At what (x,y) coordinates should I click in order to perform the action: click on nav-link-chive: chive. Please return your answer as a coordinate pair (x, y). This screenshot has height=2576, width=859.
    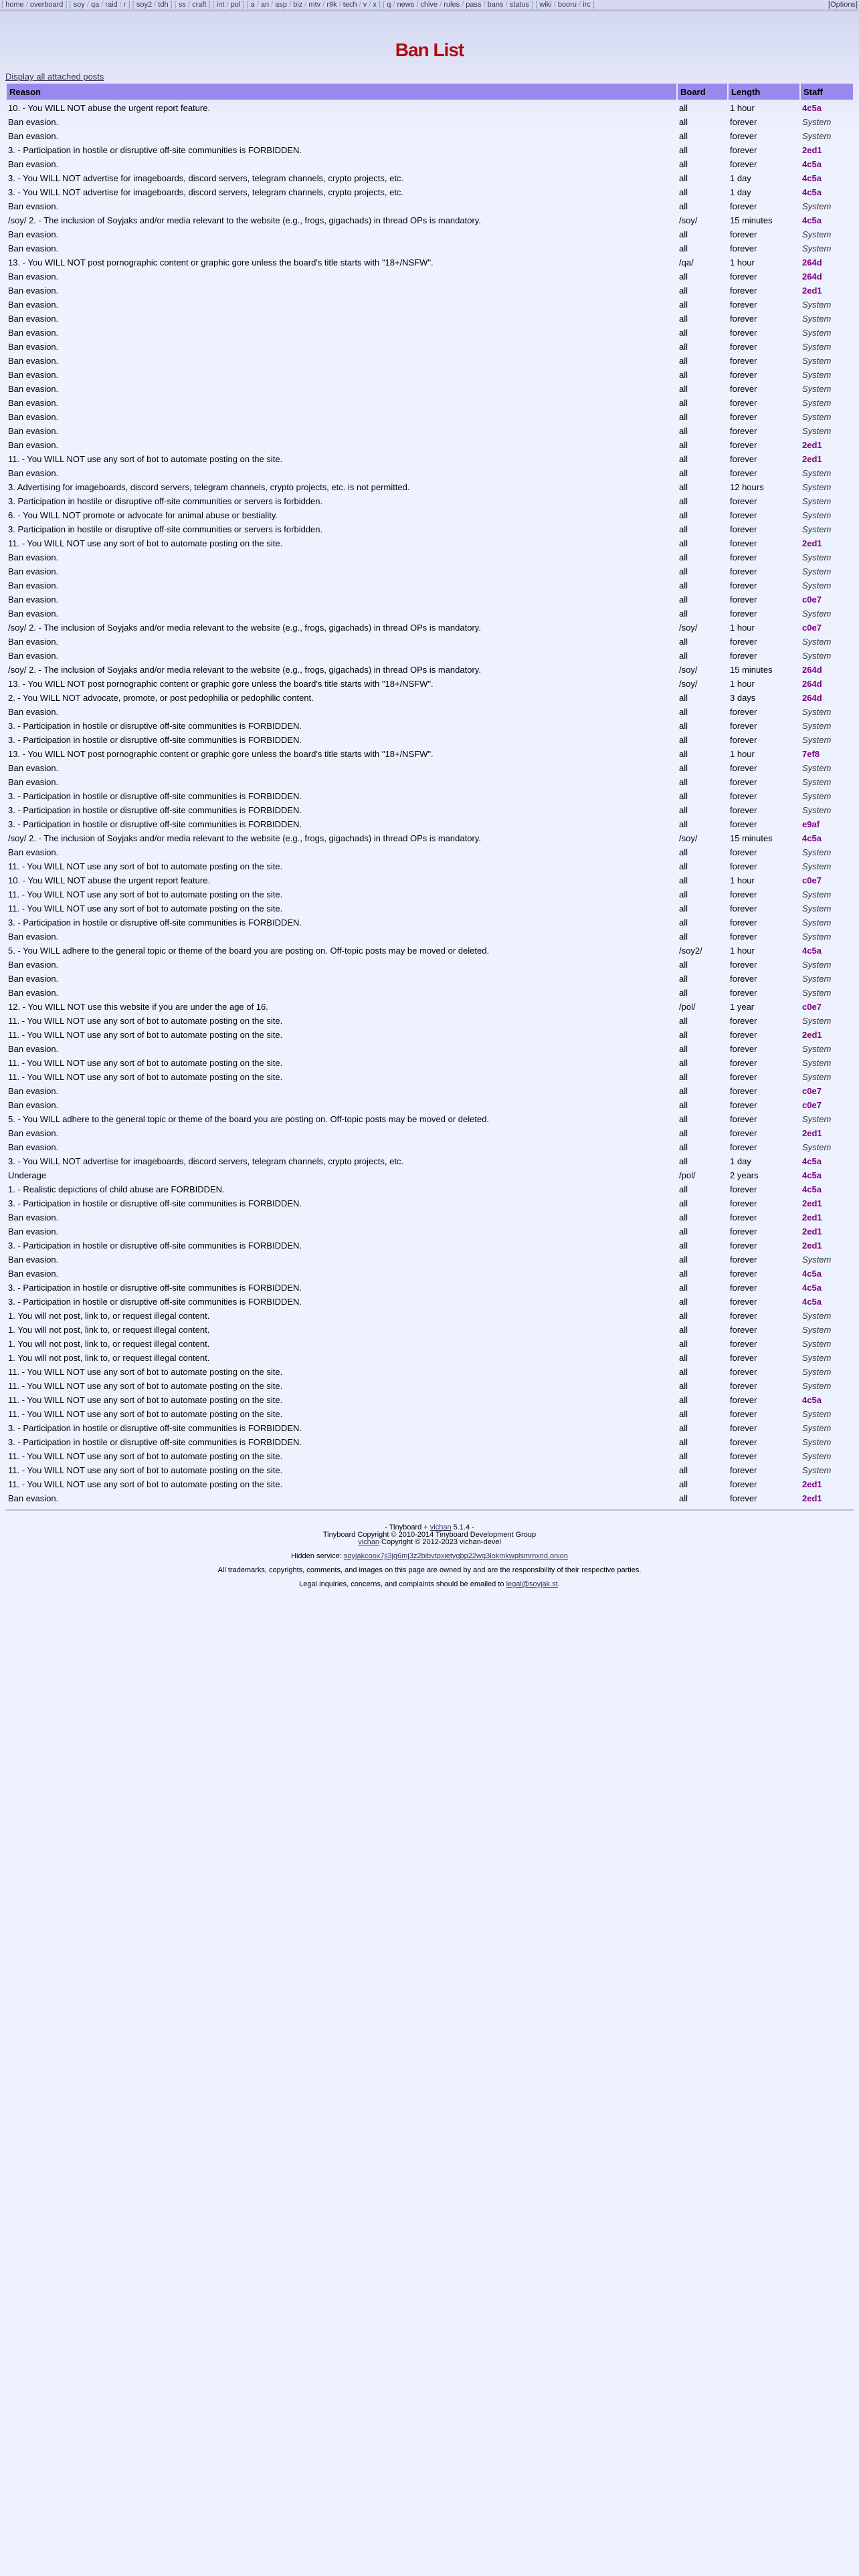
    Looking at the image, I should click on (429, 5).